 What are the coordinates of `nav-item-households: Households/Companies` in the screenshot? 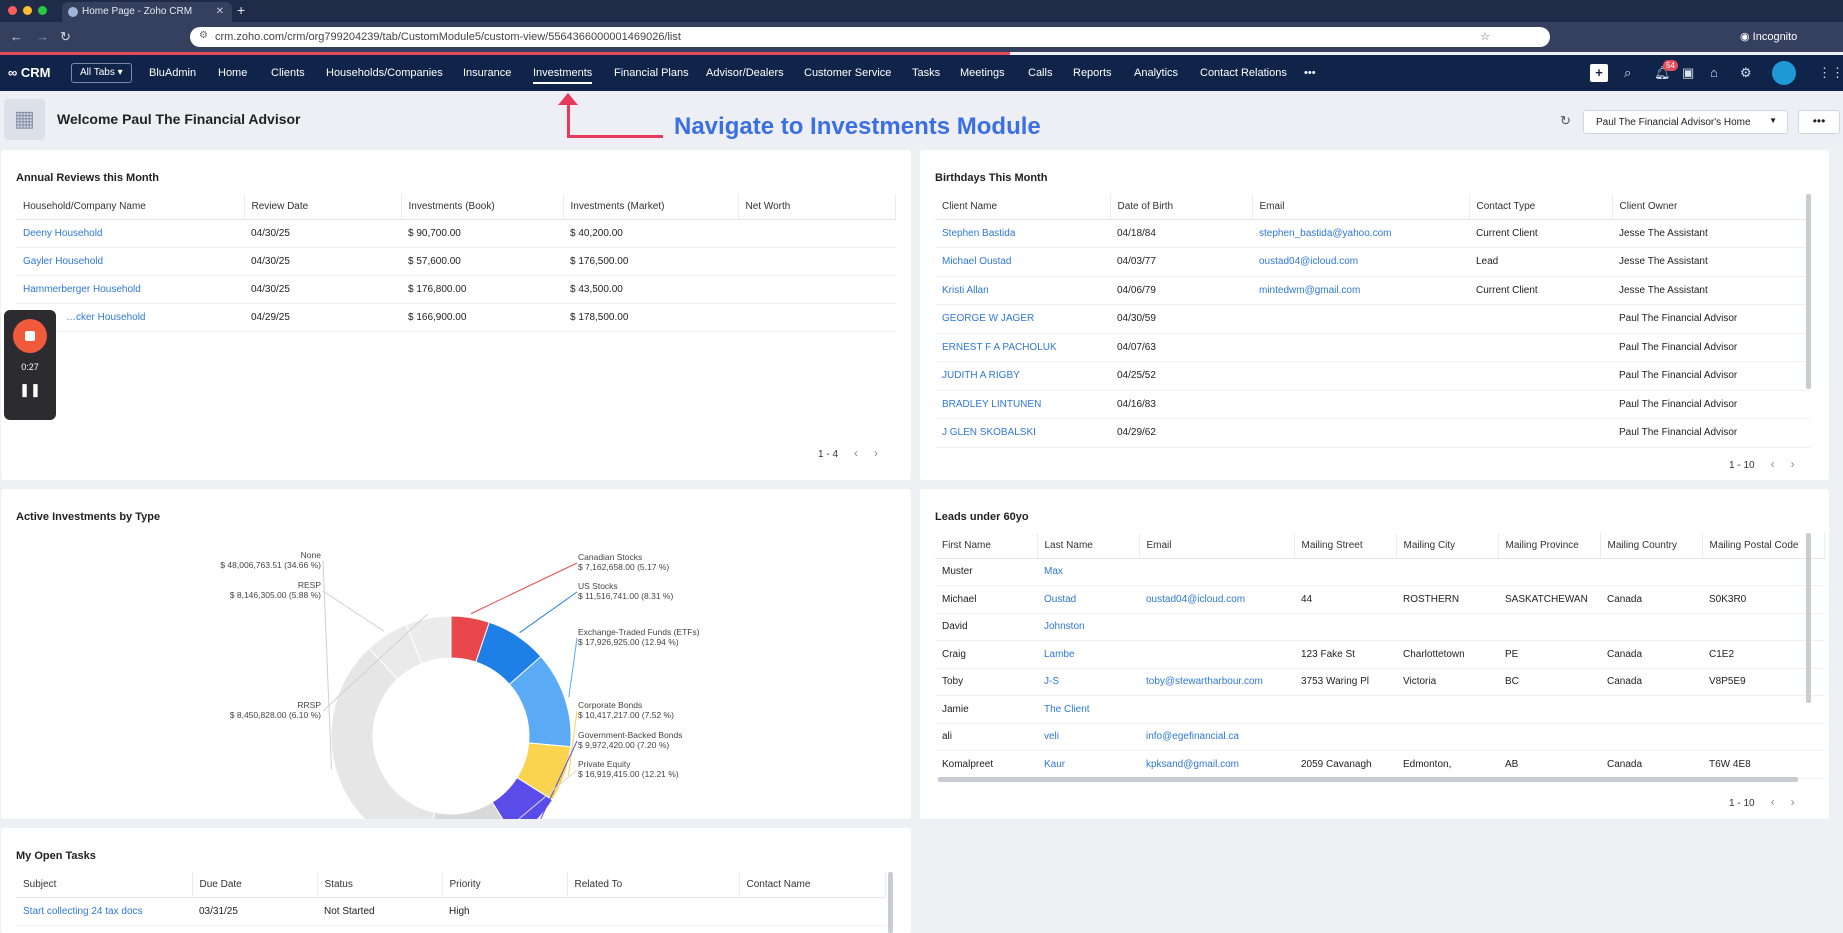 It's located at (384, 73).